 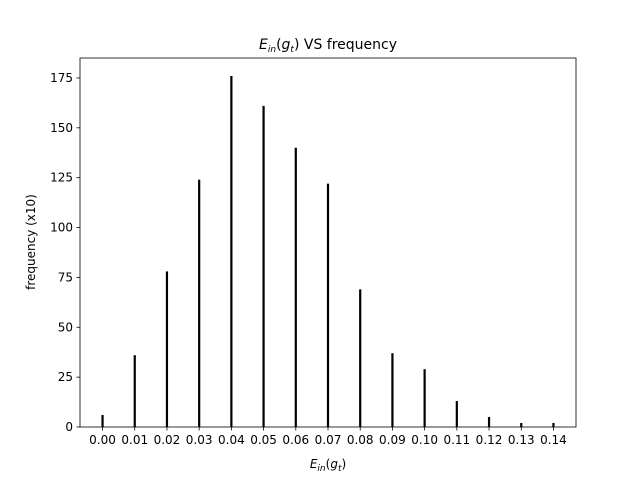 What do you see at coordinates (167, 349) in the screenshot?
I see `bar-0.02` at bounding box center [167, 349].